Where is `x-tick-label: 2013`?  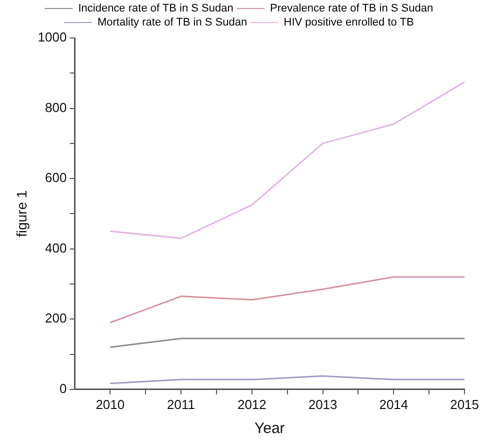
x-tick-label: 2013 is located at coordinates (323, 404).